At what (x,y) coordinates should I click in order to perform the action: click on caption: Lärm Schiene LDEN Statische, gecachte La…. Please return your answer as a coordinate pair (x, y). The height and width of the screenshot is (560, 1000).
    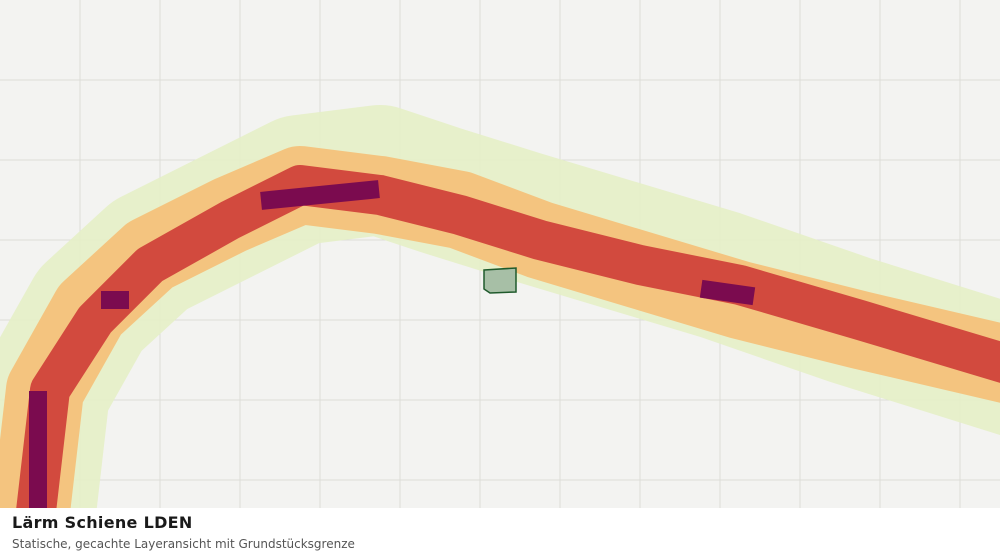
    Looking at the image, I should click on (500, 534).